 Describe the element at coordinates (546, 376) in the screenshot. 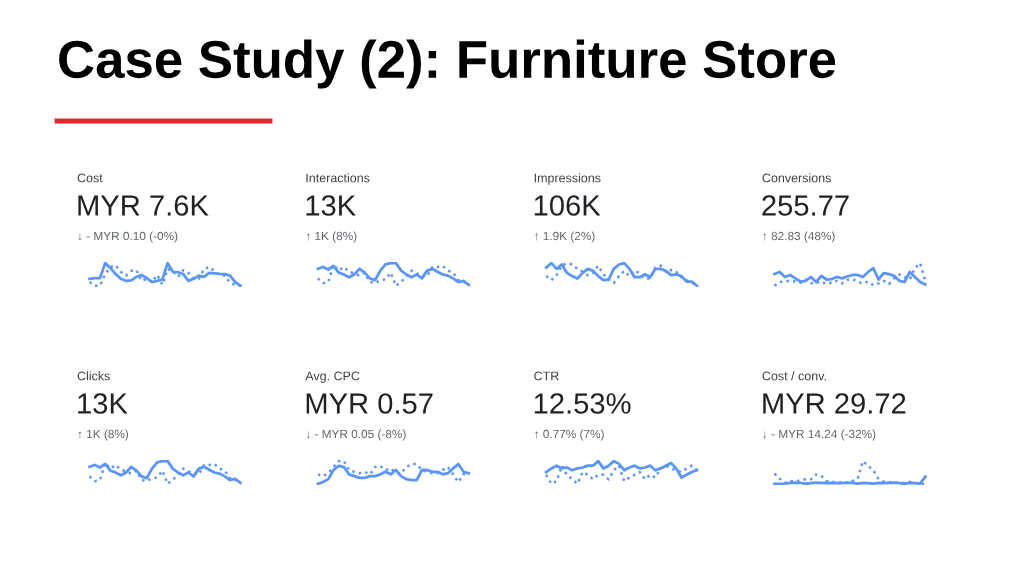

I see `chart-title: CTR` at that location.